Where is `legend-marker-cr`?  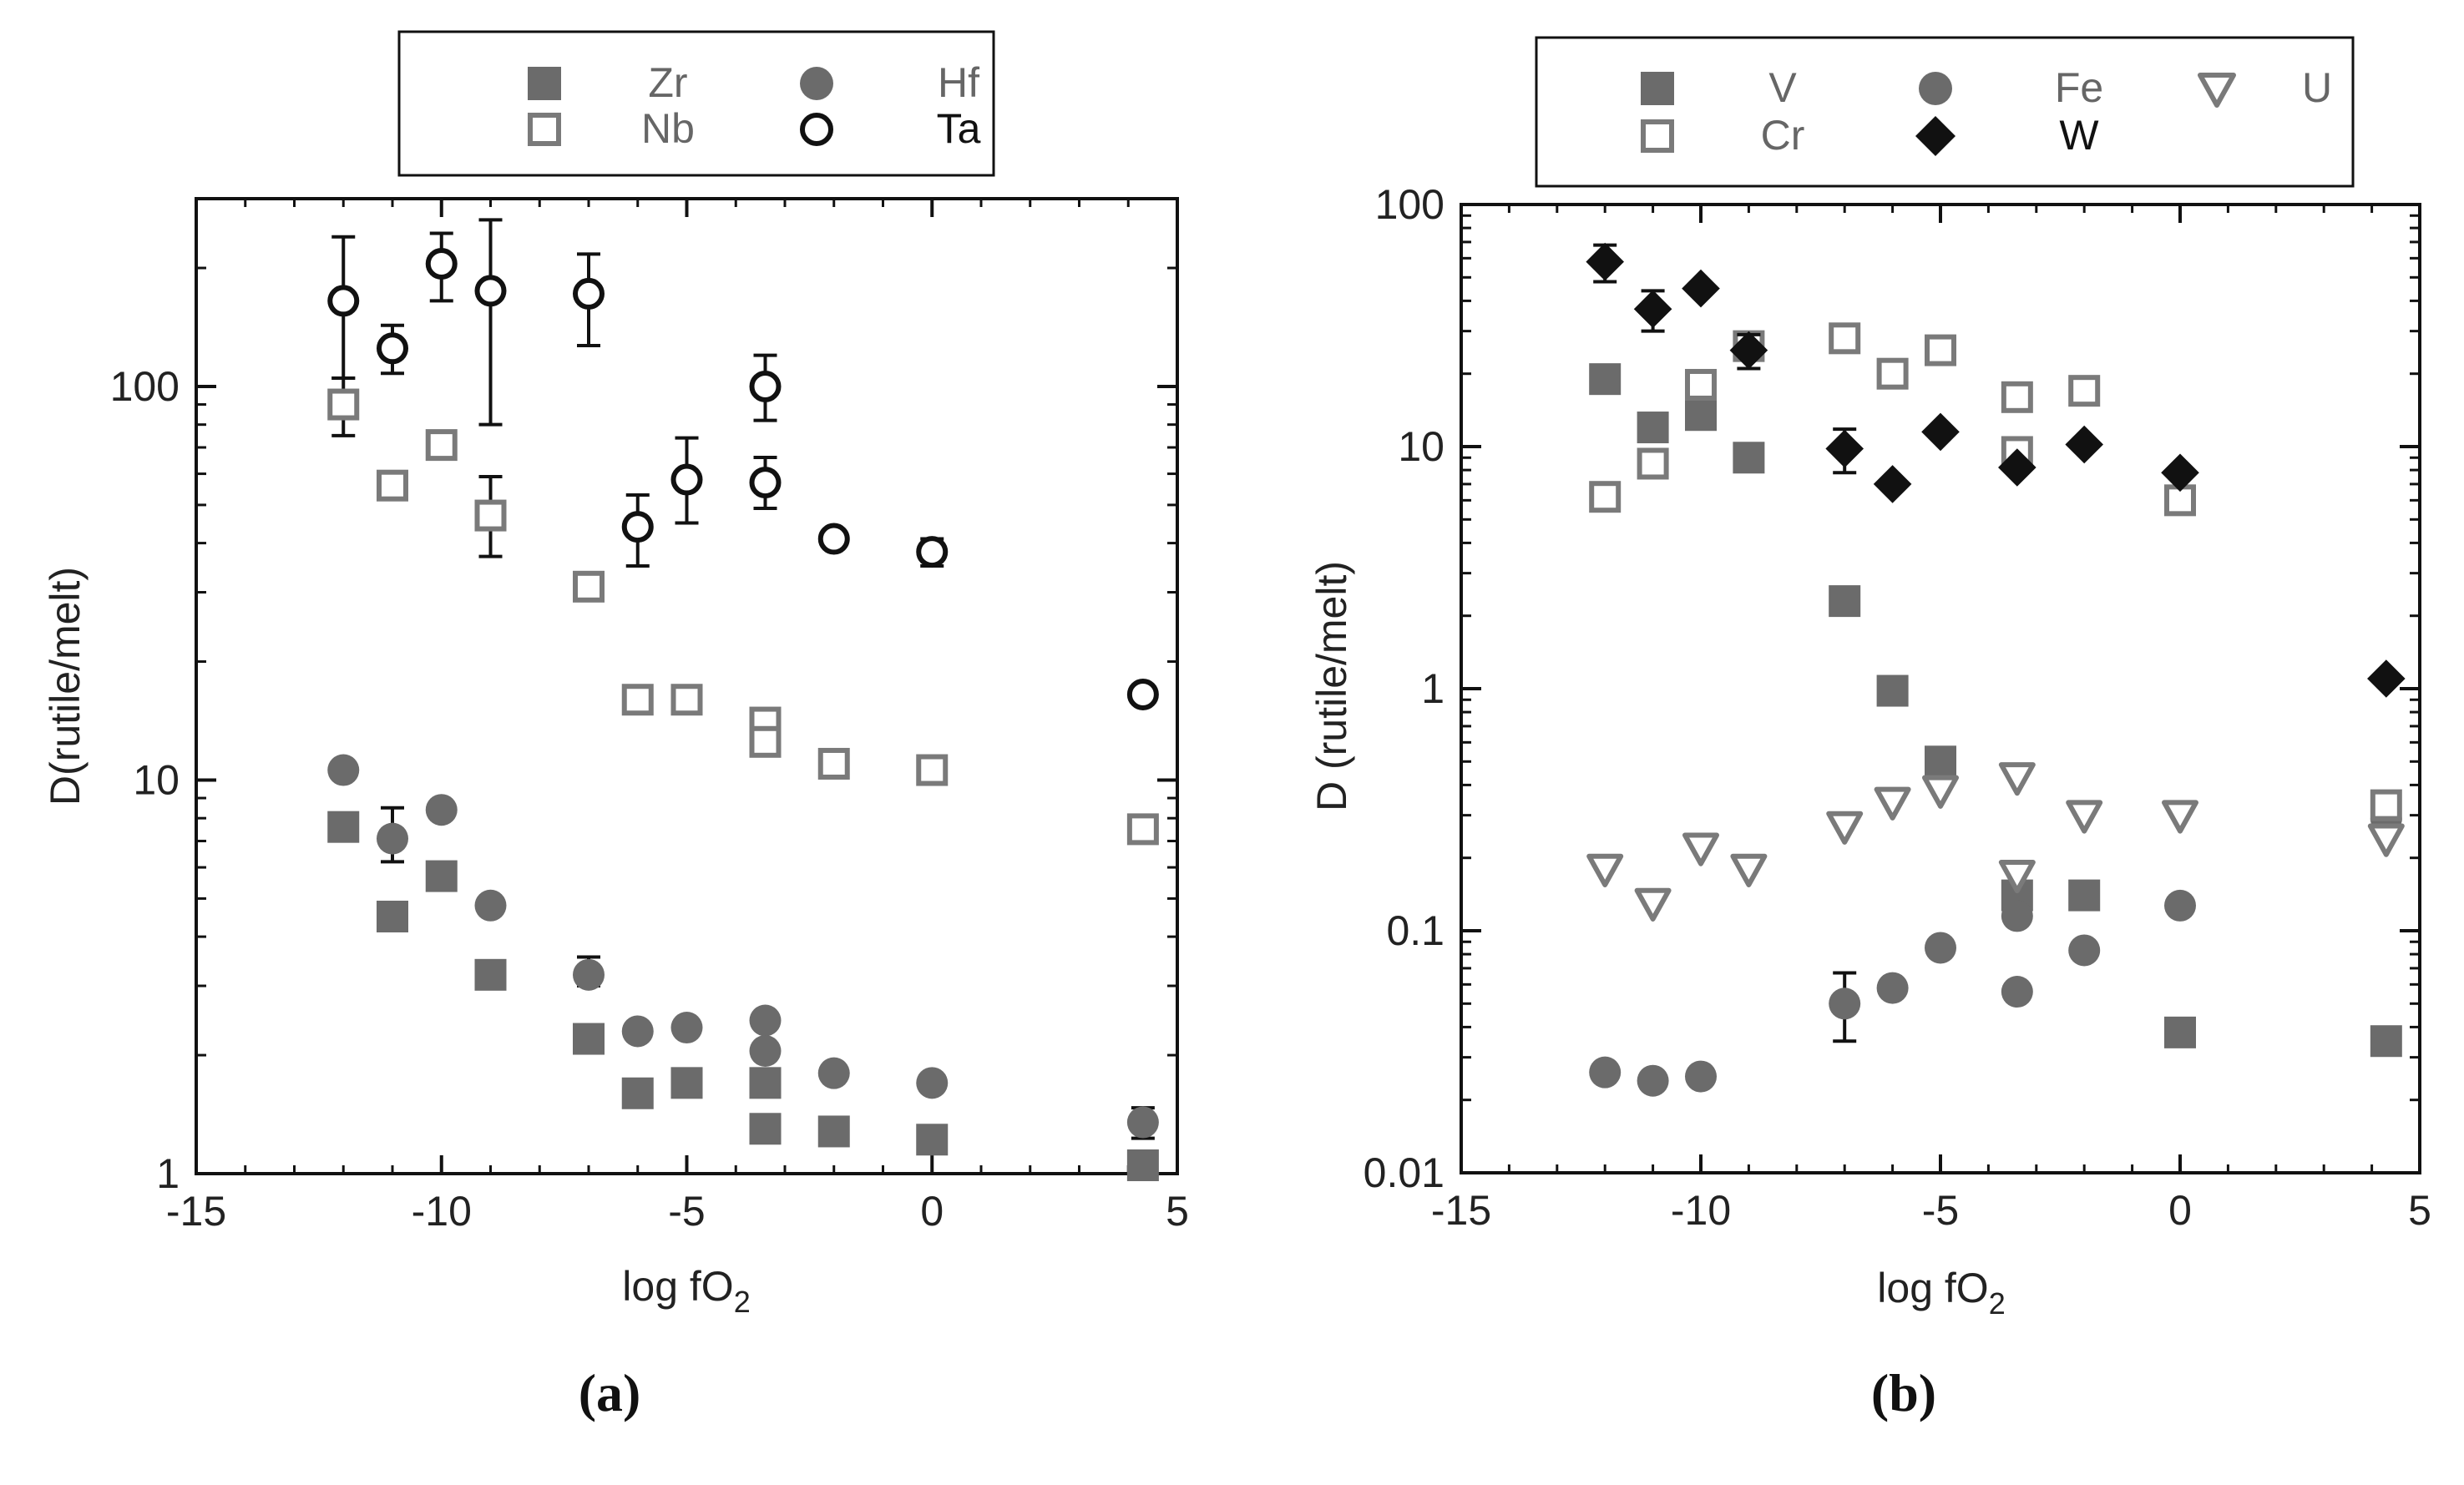
legend-marker-cr is located at coordinates (1657, 136).